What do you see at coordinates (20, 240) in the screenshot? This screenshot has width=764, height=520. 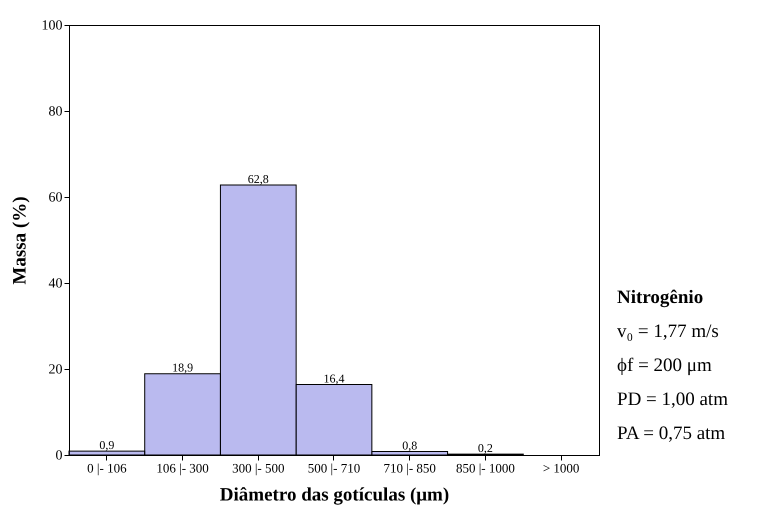 I see `y-axis-title: Massa (%)` at bounding box center [20, 240].